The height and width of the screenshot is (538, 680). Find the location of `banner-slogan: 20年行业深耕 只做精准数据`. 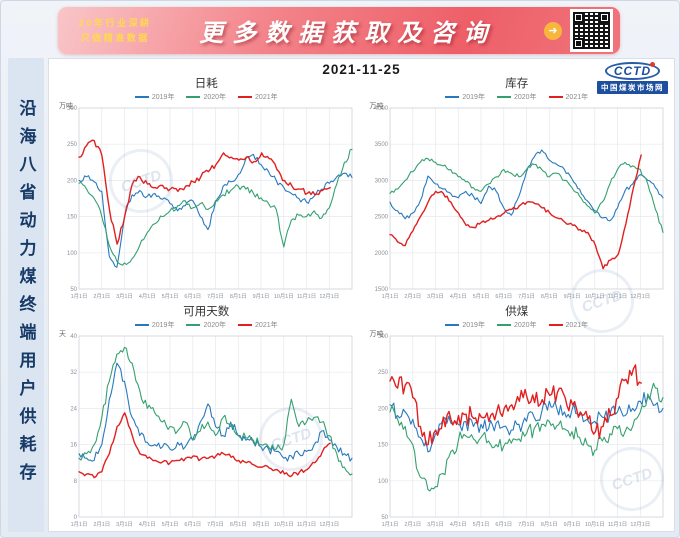

banner-slogan: 20年行业深耕 只做精准数据 is located at coordinates (115, 30).